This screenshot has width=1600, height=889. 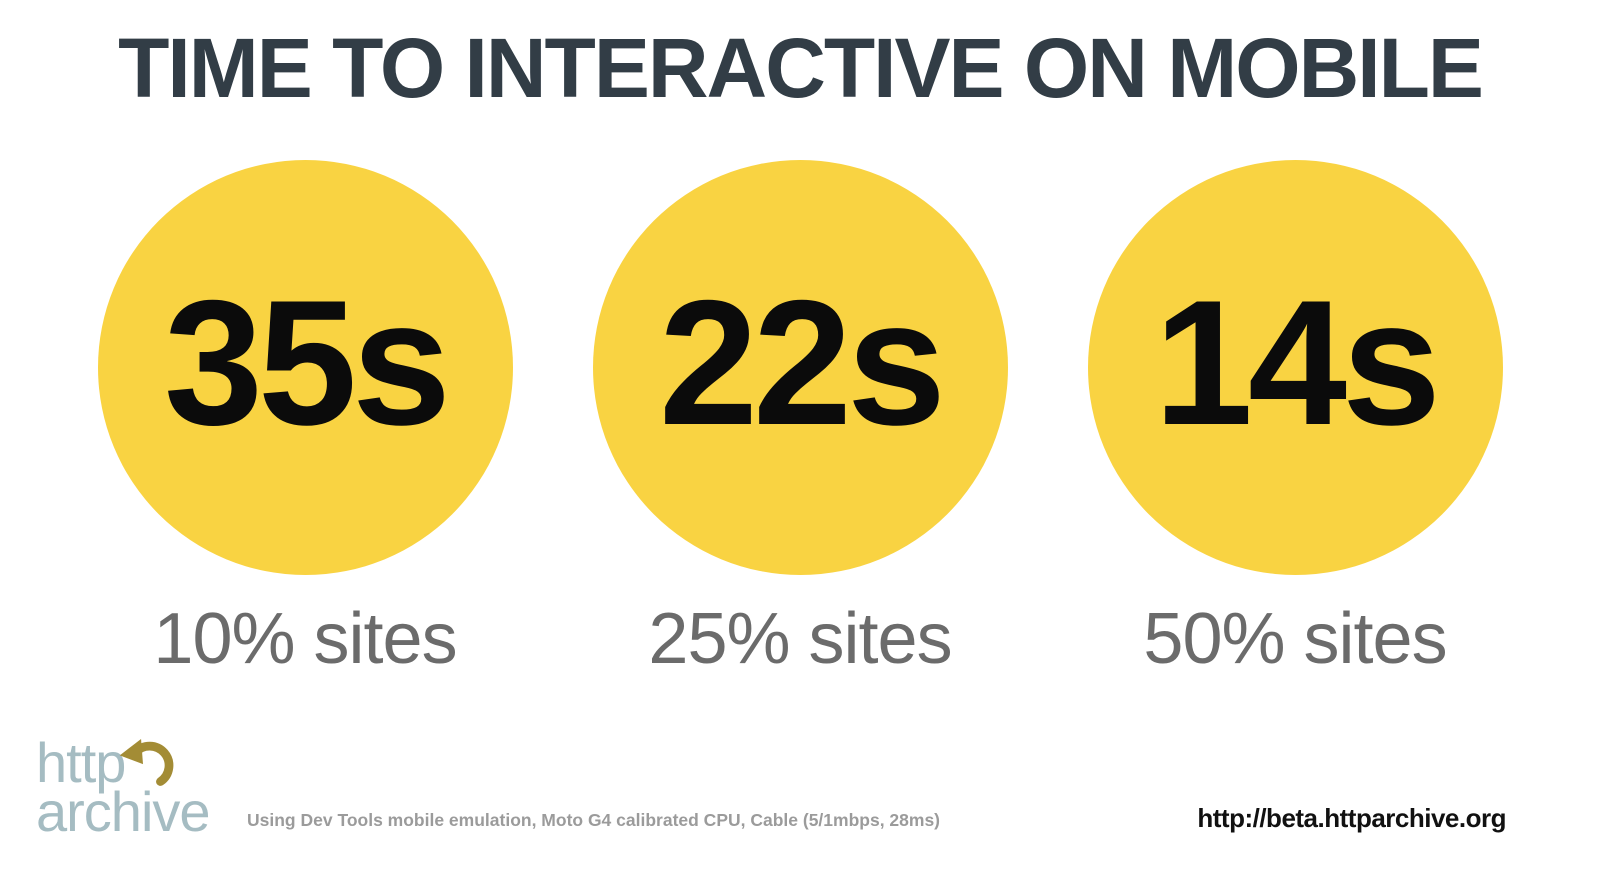 I want to click on site-url: http://beta.httparchive.org, so click(x=1351, y=818).